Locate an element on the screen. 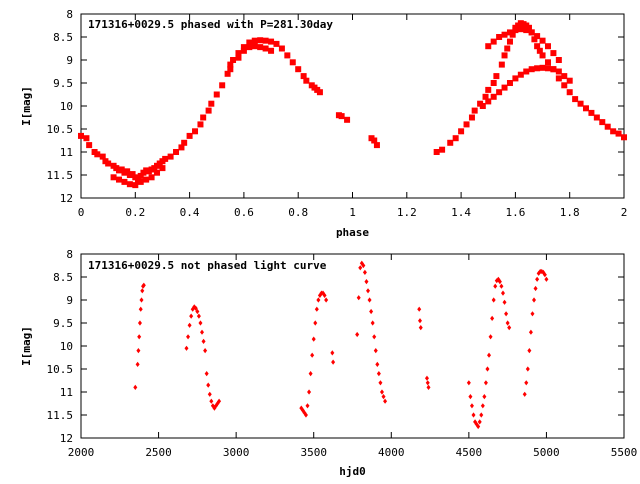 The width and height of the screenshot is (640, 484). x-tick-label: 1 is located at coordinates (352, 212).